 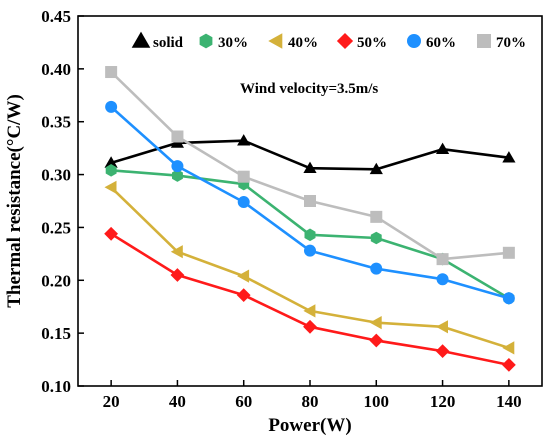 I want to click on x-tick-label: 120, so click(x=443, y=401).